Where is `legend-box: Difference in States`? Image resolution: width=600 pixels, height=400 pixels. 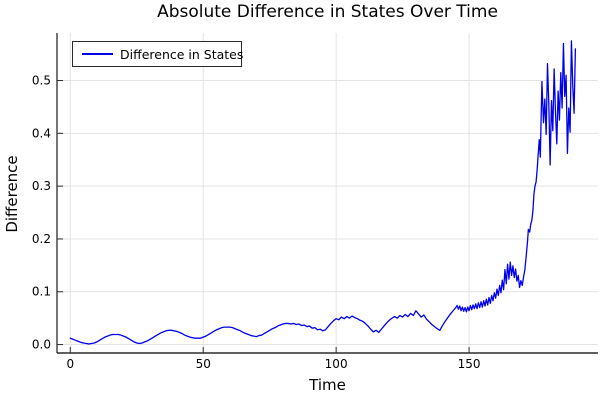
legend-box: Difference in States is located at coordinates (158, 54).